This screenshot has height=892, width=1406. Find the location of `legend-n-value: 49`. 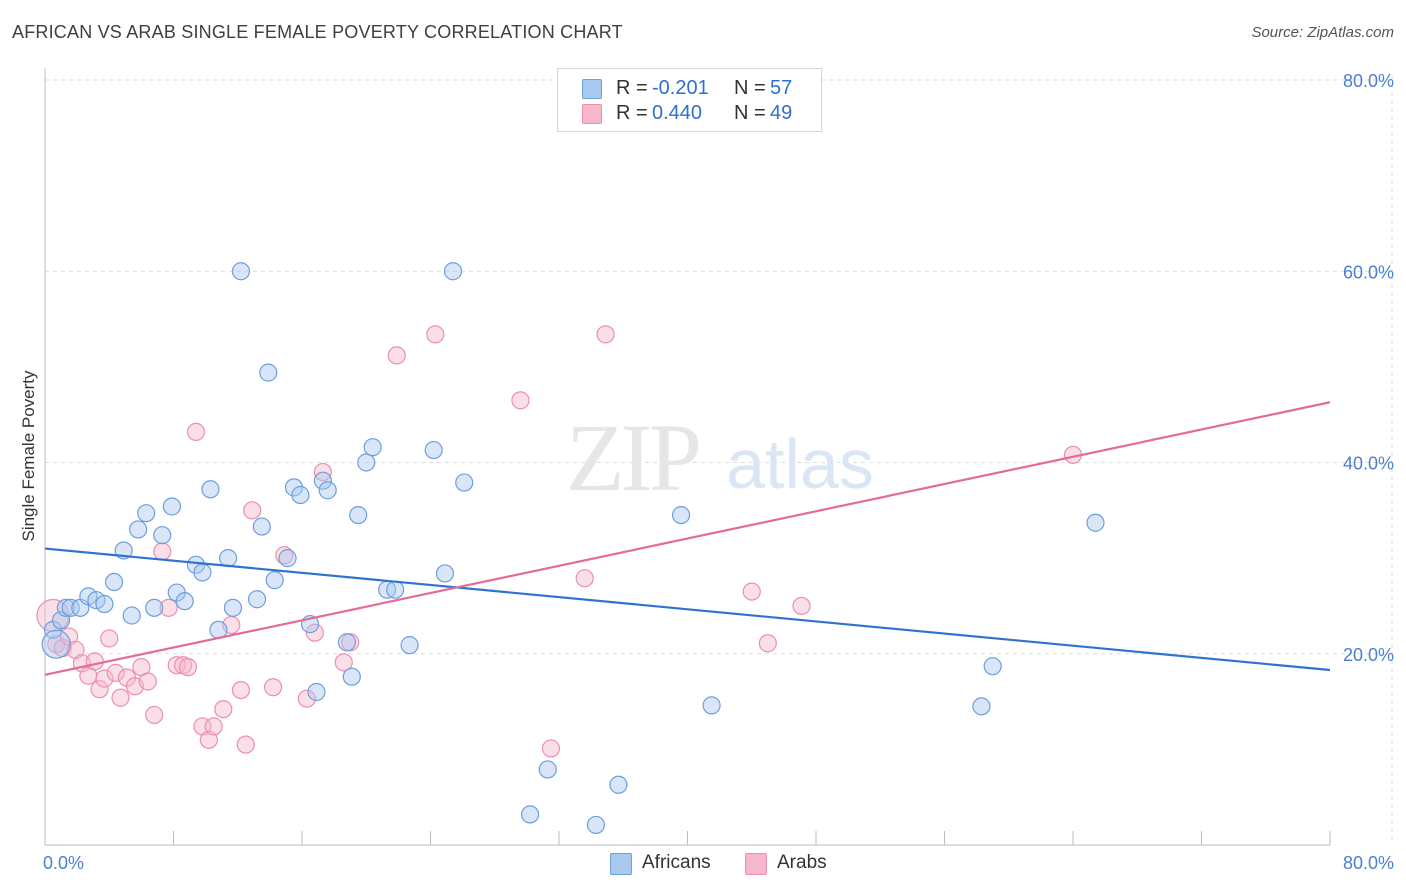

legend-n-value: 49 is located at coordinates (781, 113).